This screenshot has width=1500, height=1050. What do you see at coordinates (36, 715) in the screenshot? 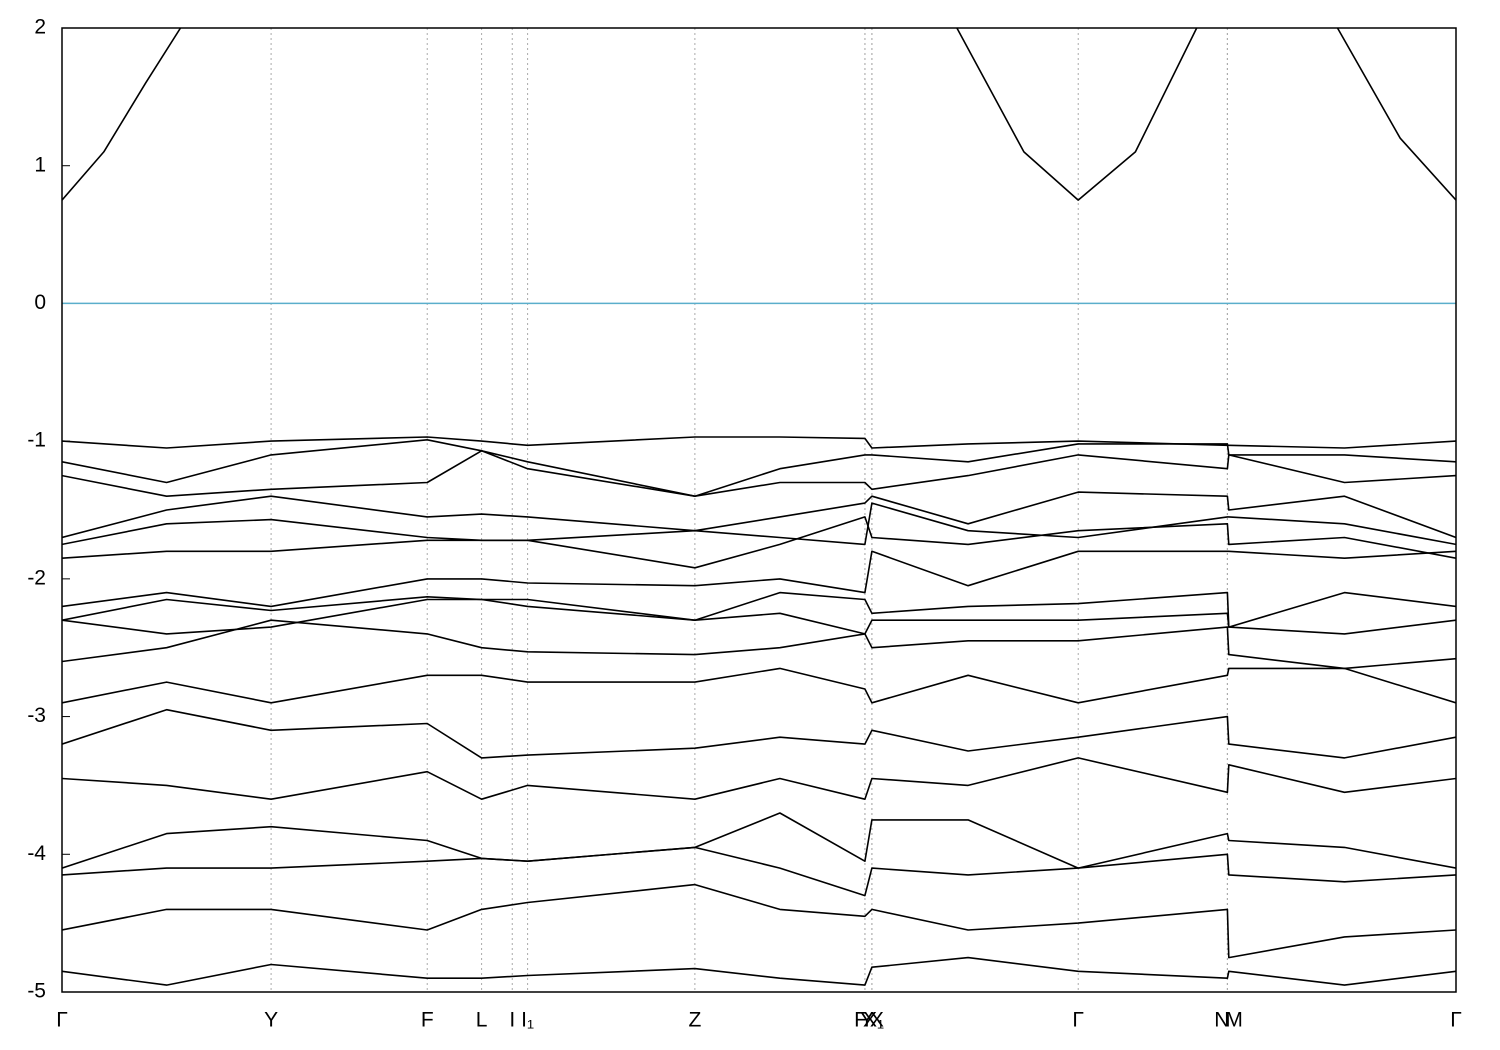
I see `y-tick-label: -3` at bounding box center [36, 715].